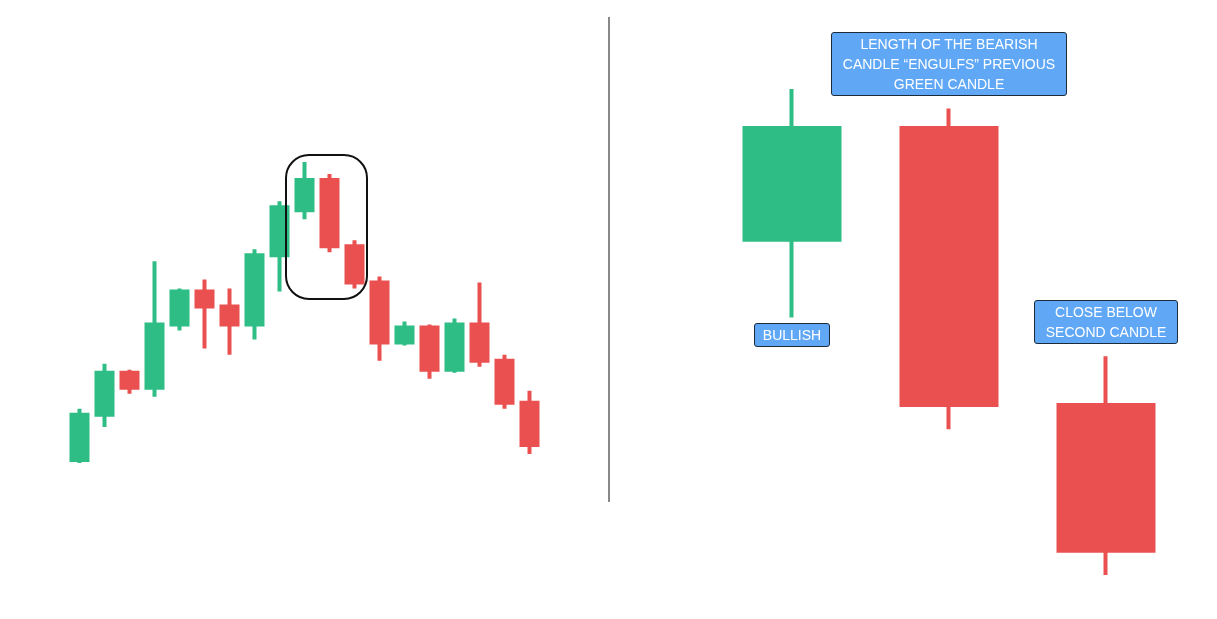 This screenshot has width=1217, height=619. Describe the element at coordinates (949, 64) in the screenshot. I see `annotation: LENGTH OF THE BEARISH CANDLE “ENGULFS” PREVIOUS GREEN CANDLE` at that location.